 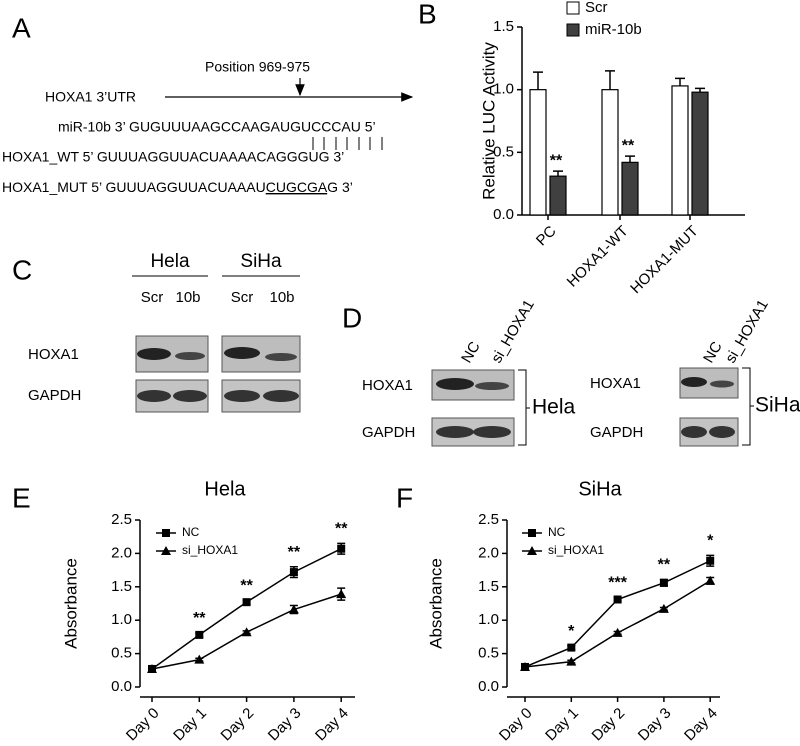 What do you see at coordinates (347, 143) in the screenshot?
I see `pairing-lines` at bounding box center [347, 143].